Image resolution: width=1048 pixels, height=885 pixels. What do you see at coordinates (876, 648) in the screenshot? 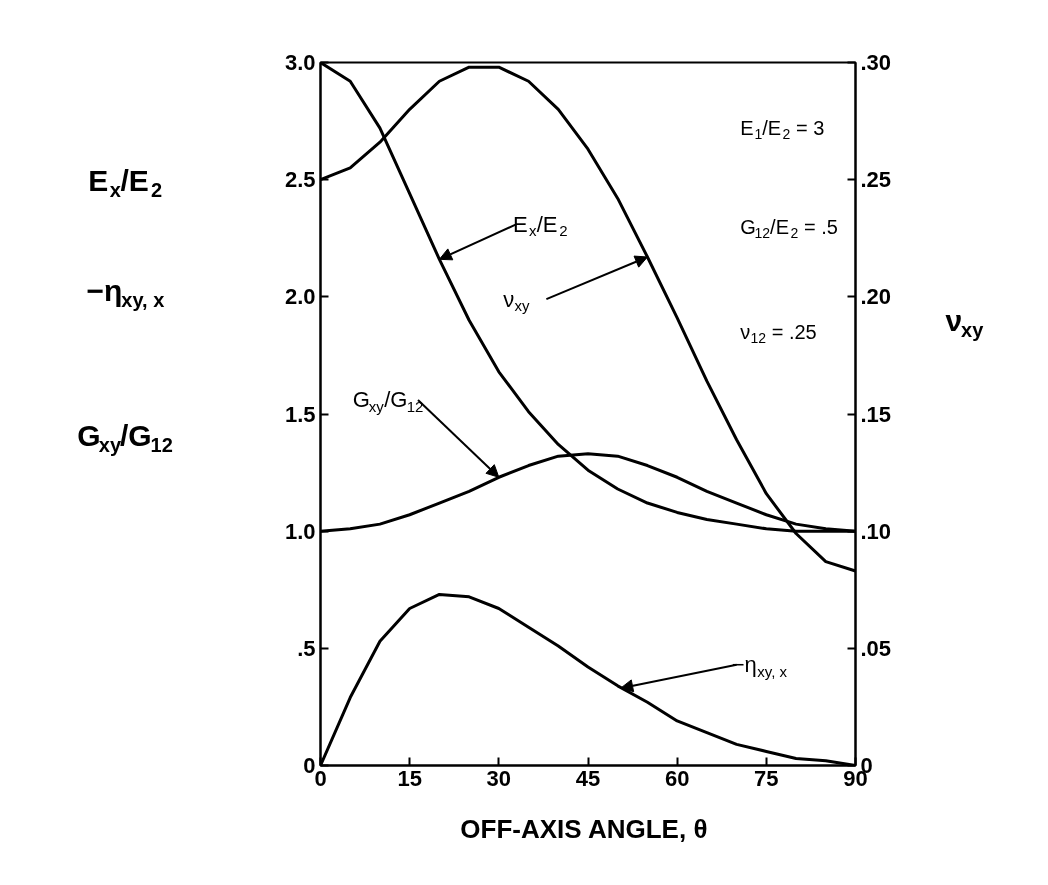
I see `y2-tick-label: .05` at bounding box center [876, 648].